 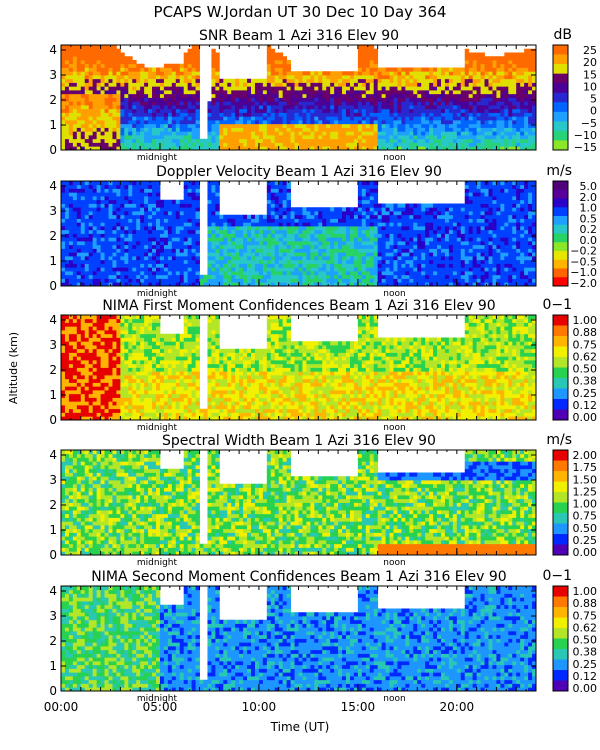 I want to click on y-axis-label: Altitude (km), so click(x=13, y=368).